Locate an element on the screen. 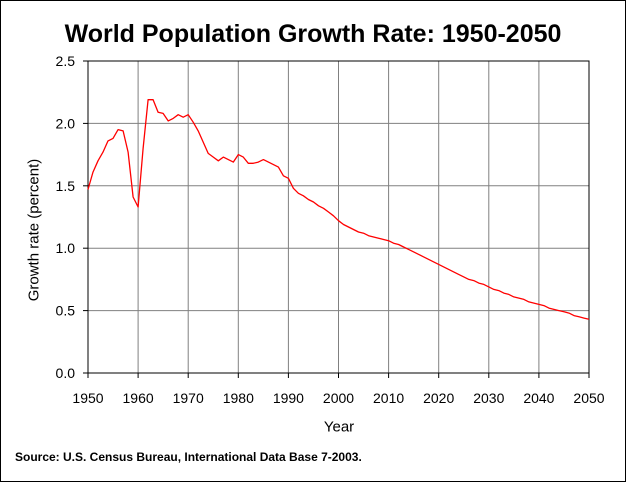 This screenshot has height=482, width=626. y-tick-label: 2.5 is located at coordinates (66, 61).